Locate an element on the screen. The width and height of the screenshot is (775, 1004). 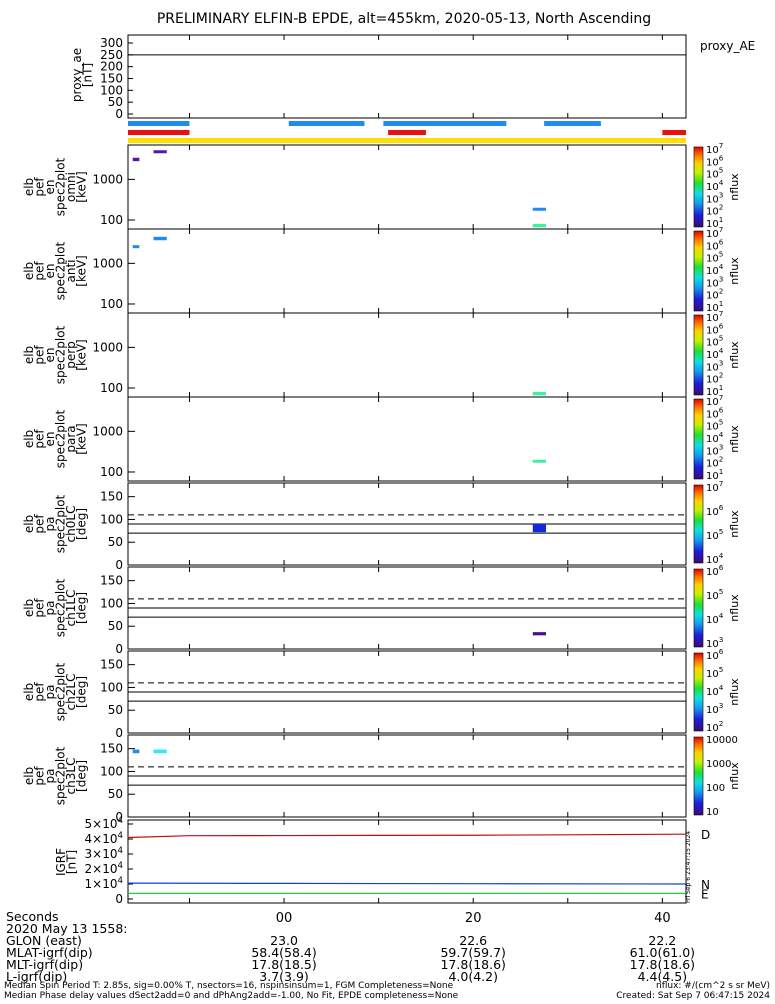
xaxis-row-value: 22.2 is located at coordinates (662, 940).